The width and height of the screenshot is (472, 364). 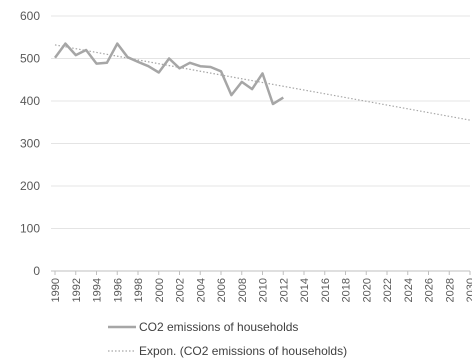 What do you see at coordinates (30, 186) in the screenshot?
I see `y-tick-label: 200` at bounding box center [30, 186].